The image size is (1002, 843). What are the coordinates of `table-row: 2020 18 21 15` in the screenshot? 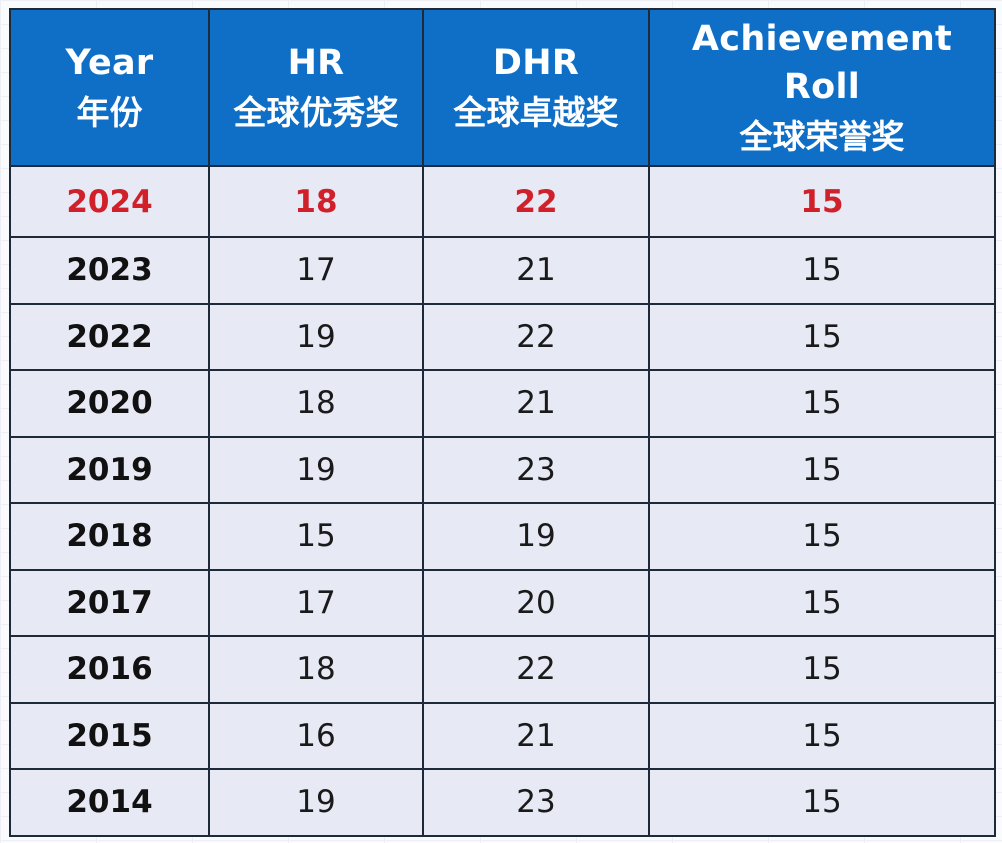 It's located at (502, 403).